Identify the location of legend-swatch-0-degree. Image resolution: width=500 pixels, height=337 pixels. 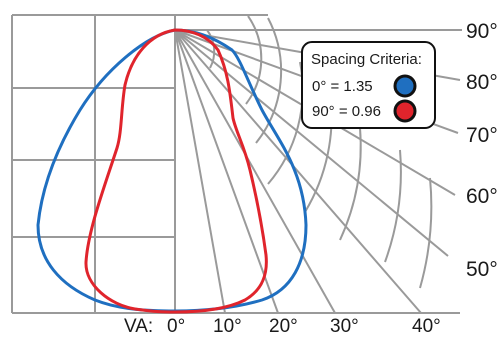
(405, 86).